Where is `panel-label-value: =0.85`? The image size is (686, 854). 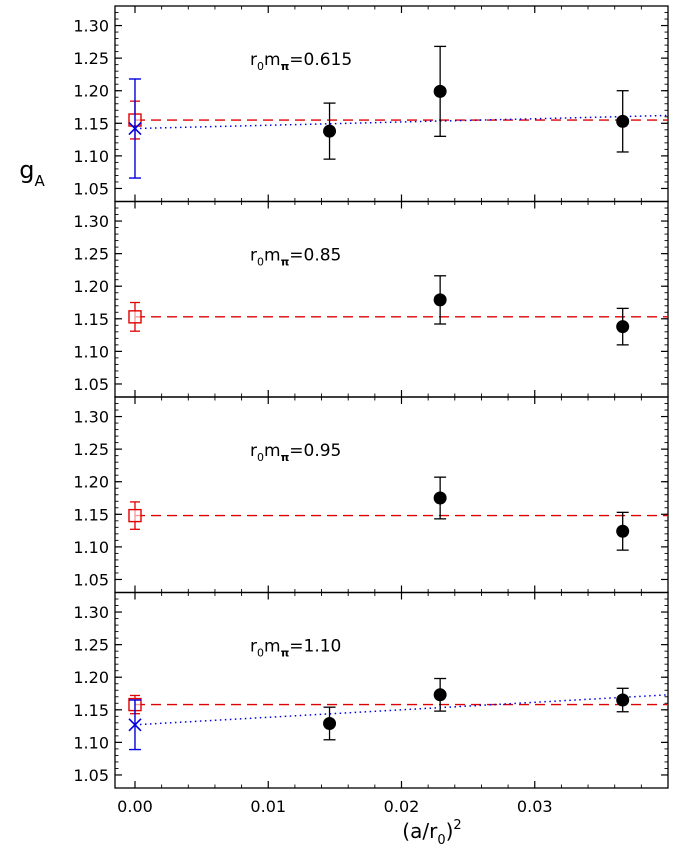 panel-label-value: =0.85 is located at coordinates (315, 256).